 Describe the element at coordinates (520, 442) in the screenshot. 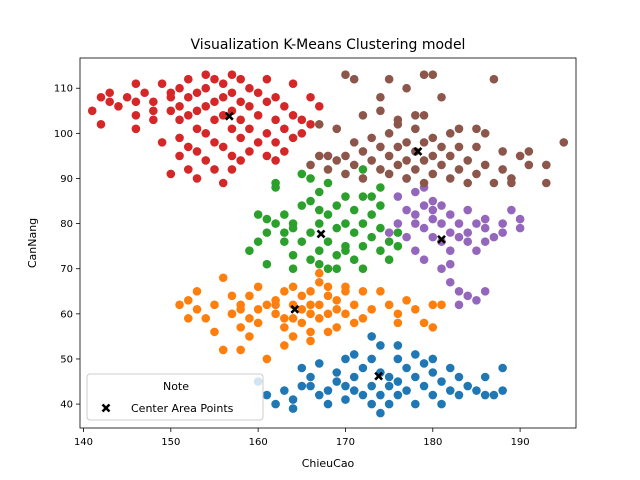

I see `x-tick-label: 190` at that location.